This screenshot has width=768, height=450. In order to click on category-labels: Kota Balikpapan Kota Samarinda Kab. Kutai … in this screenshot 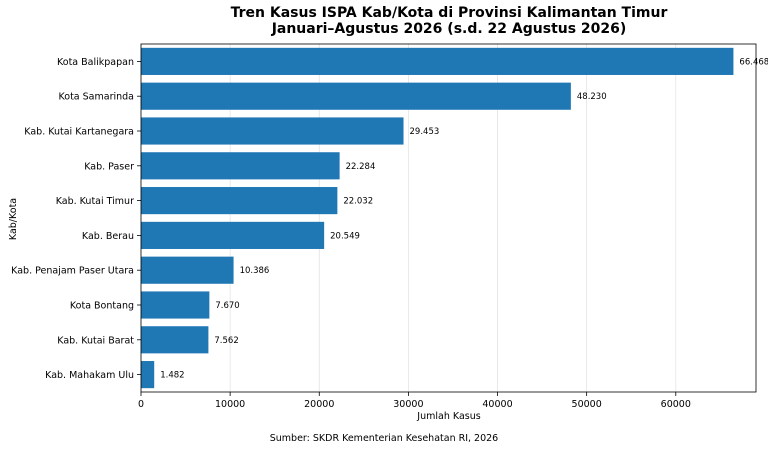, I will do `click(76, 219)`.